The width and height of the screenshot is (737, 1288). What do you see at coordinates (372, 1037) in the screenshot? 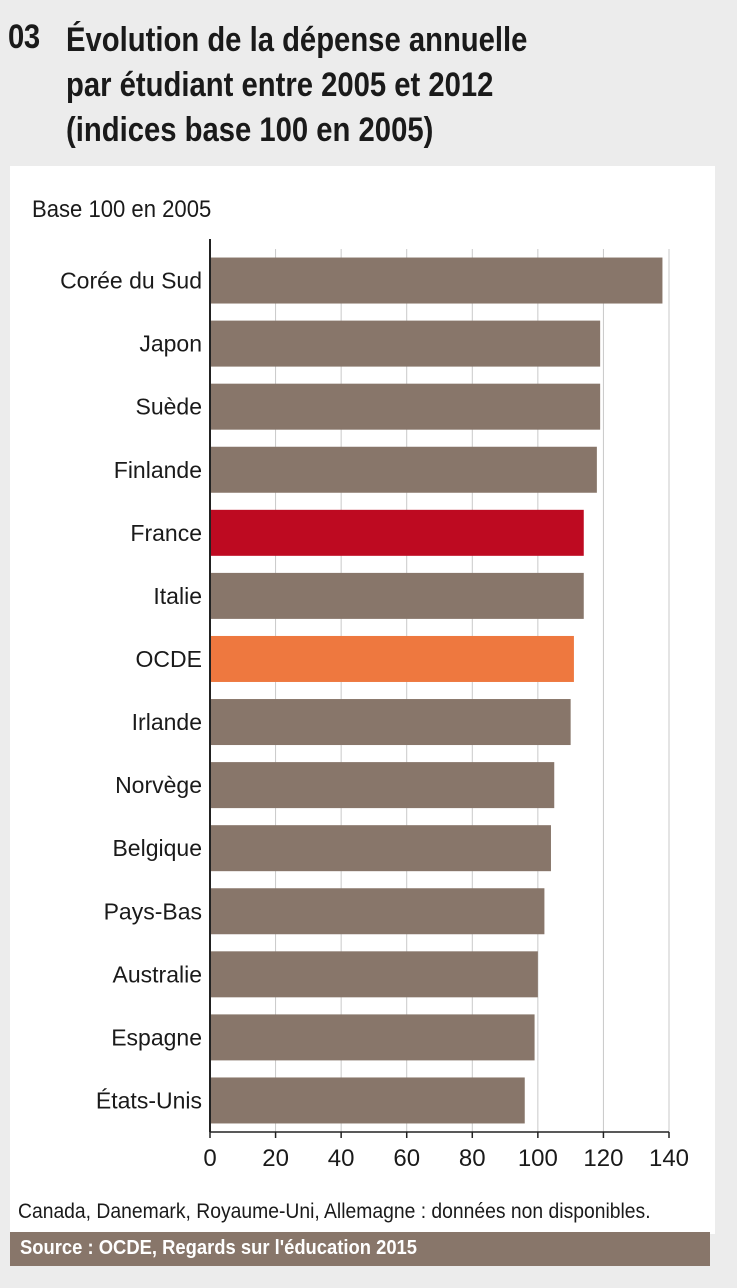
I see `bar-espagne` at bounding box center [372, 1037].